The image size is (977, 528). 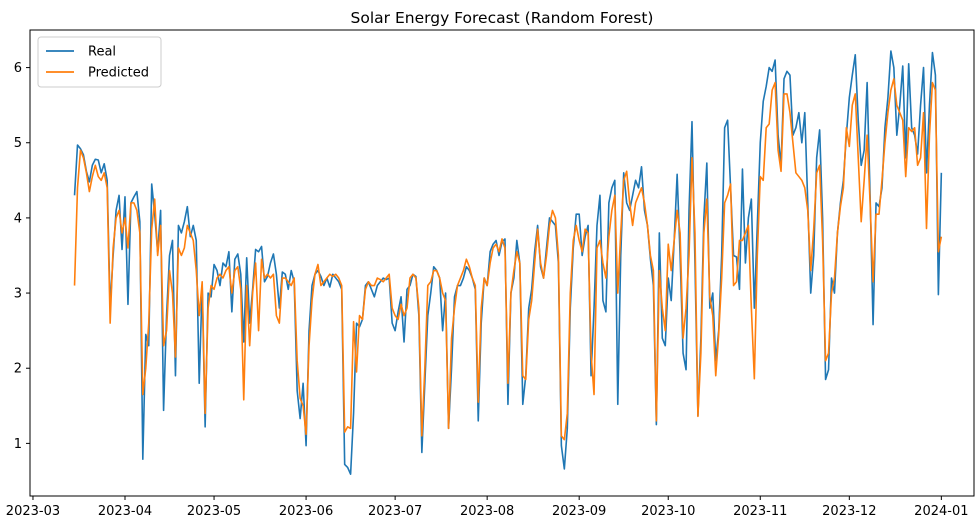 I want to click on chart-title: Solar Energy Forecast (Random Forest), so click(x=502, y=18).